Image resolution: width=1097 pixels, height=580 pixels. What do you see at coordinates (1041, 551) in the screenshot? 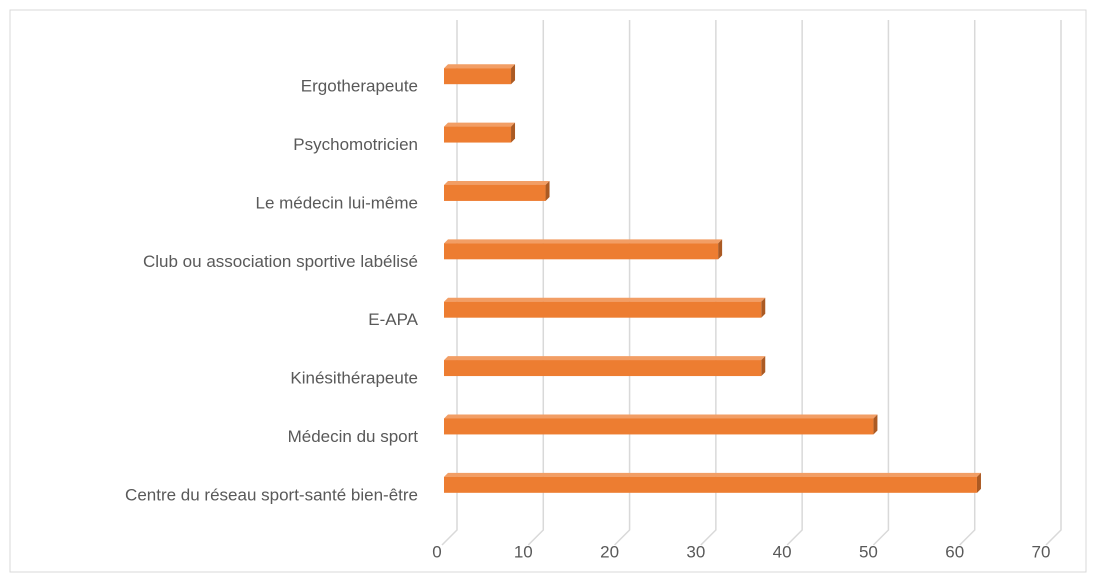
I see `x-tick-label: 70` at bounding box center [1041, 551].